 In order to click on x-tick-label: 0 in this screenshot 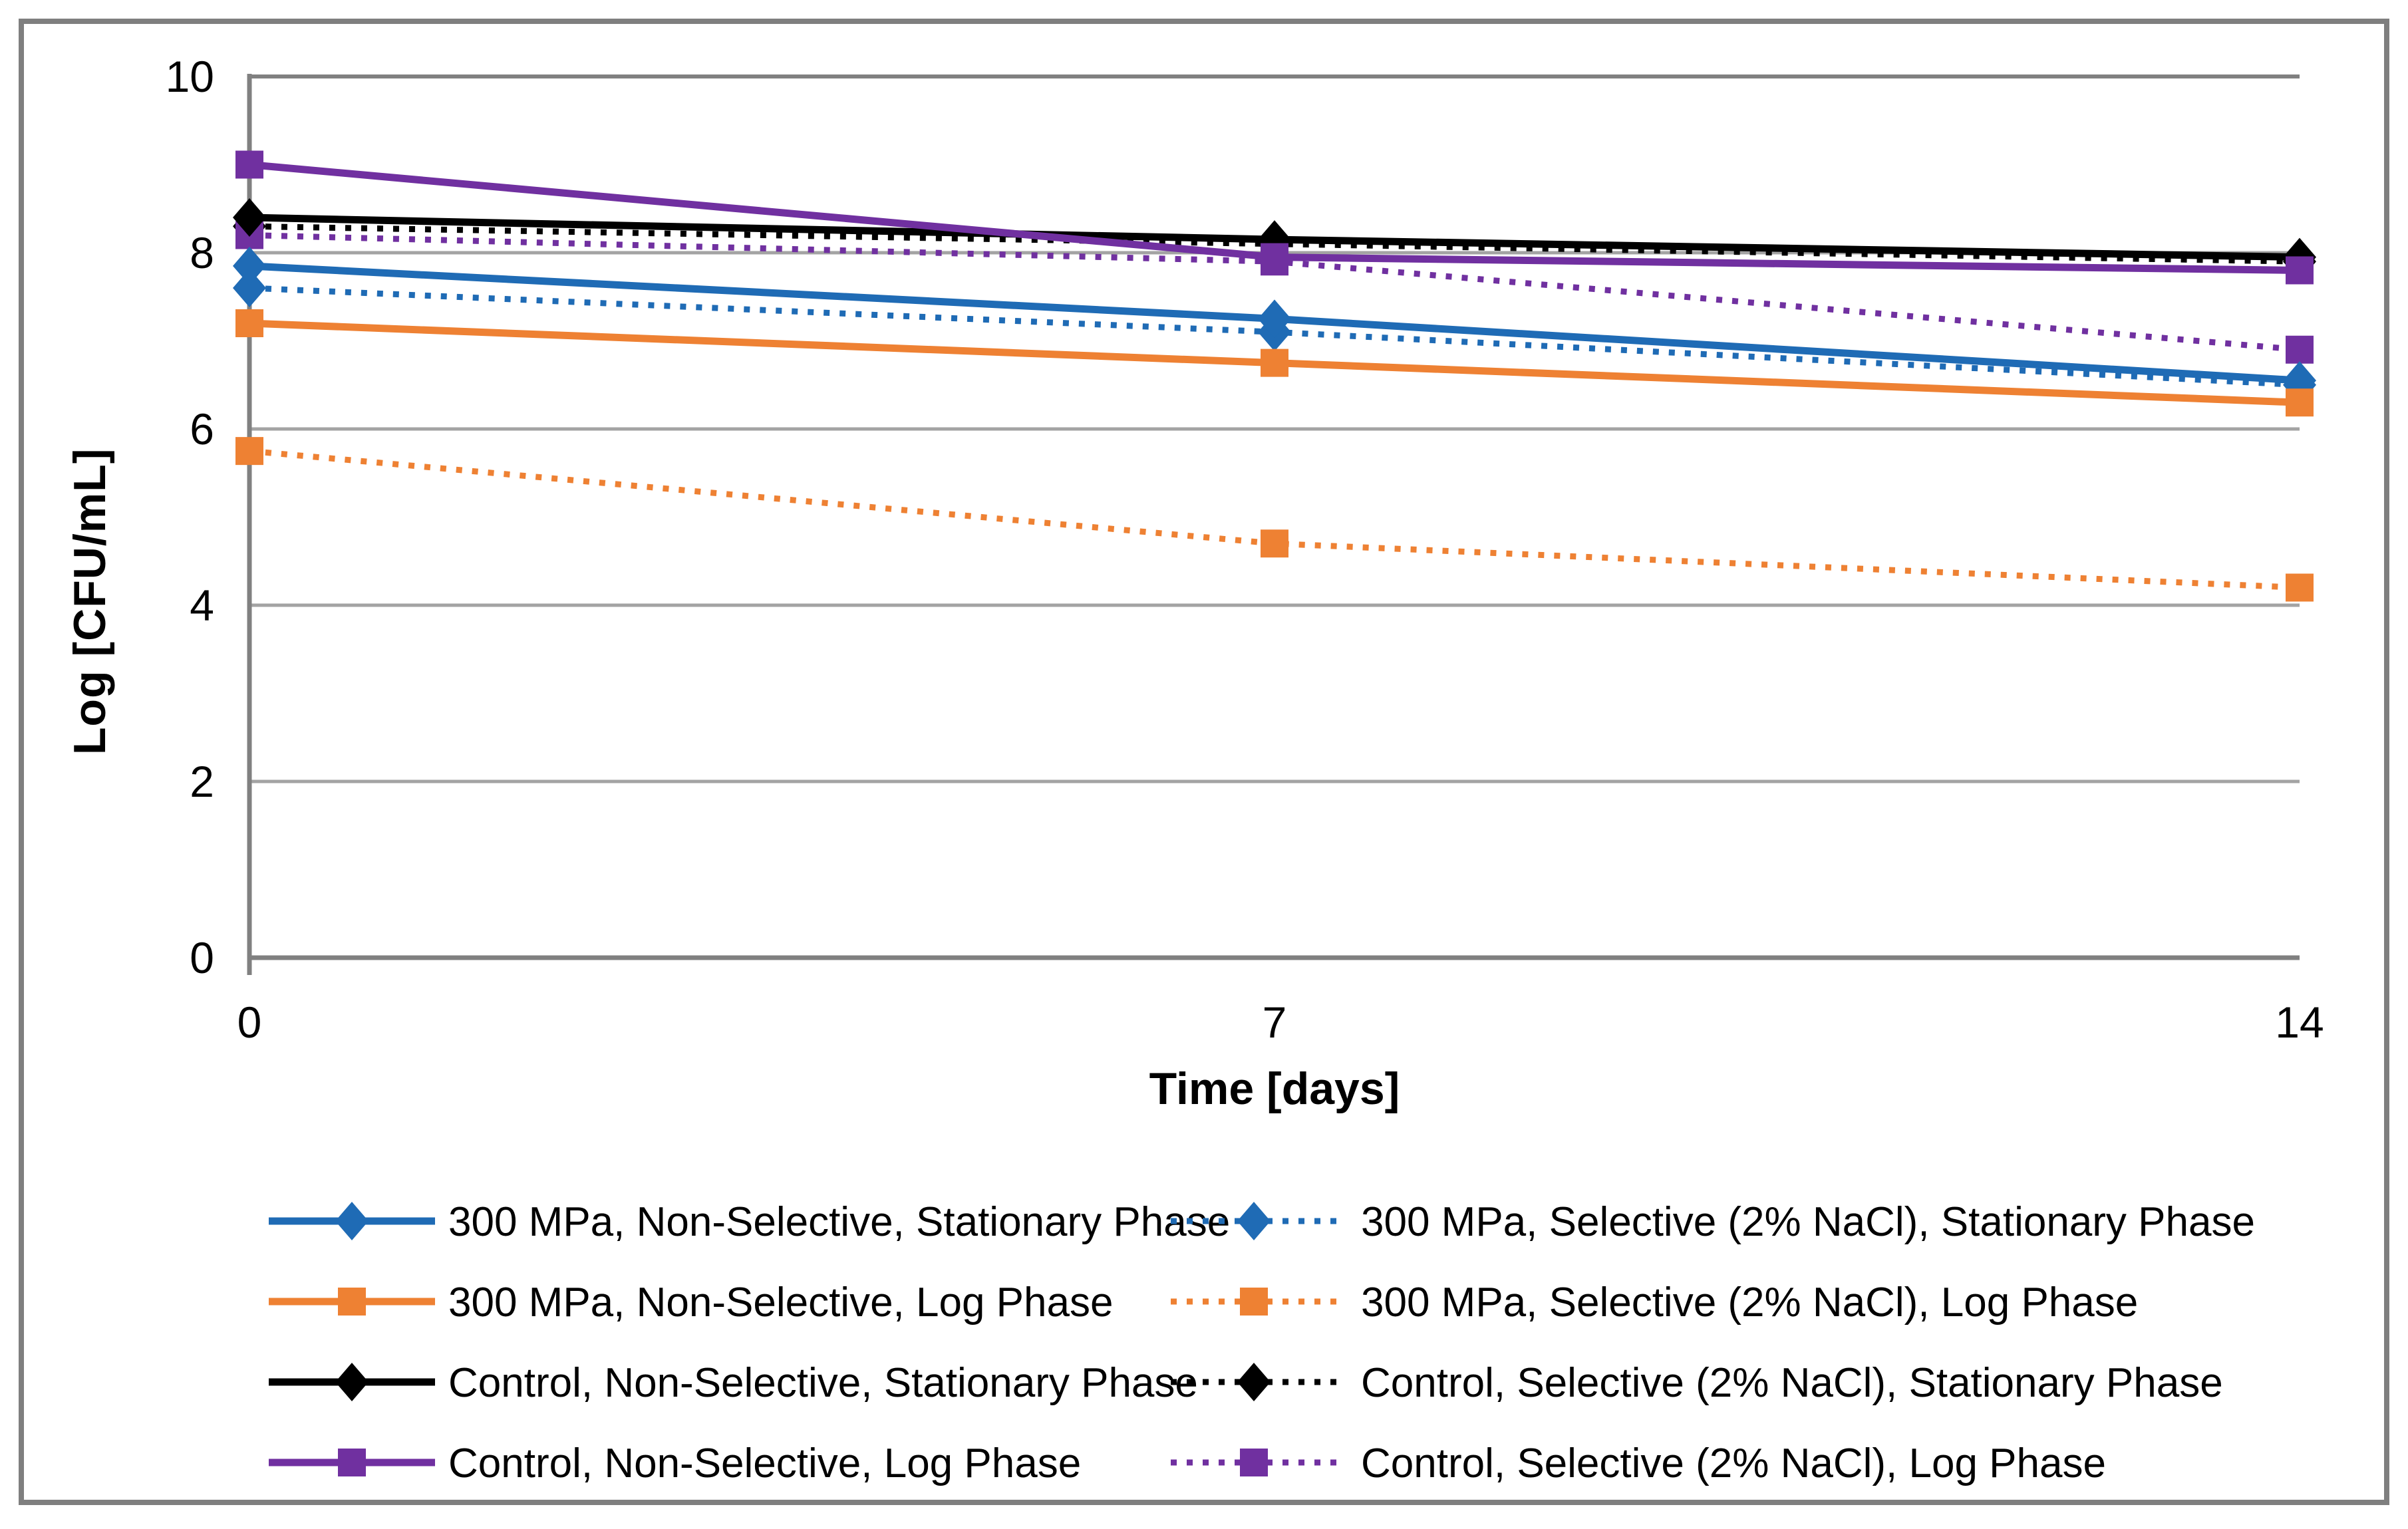, I will do `click(249, 1022)`.